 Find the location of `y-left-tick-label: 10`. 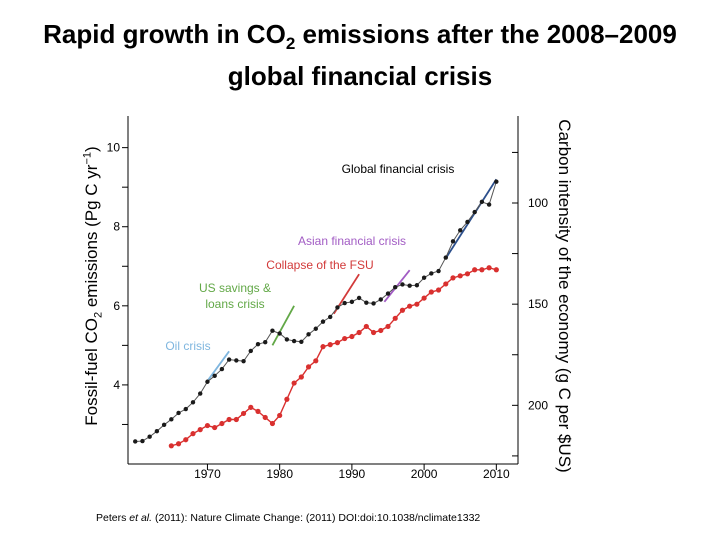

y-left-tick-label: 10 is located at coordinates (114, 148).